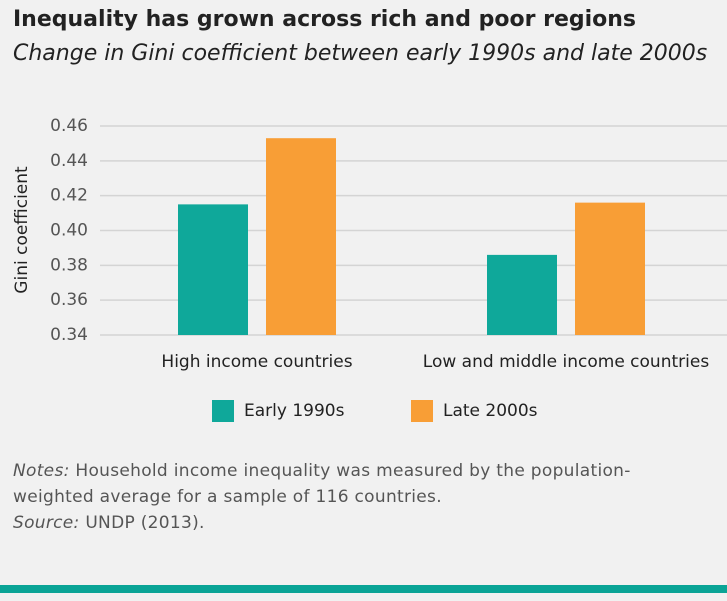  Describe the element at coordinates (69, 265) in the screenshot. I see `y-tick-label: 0.38` at that location.